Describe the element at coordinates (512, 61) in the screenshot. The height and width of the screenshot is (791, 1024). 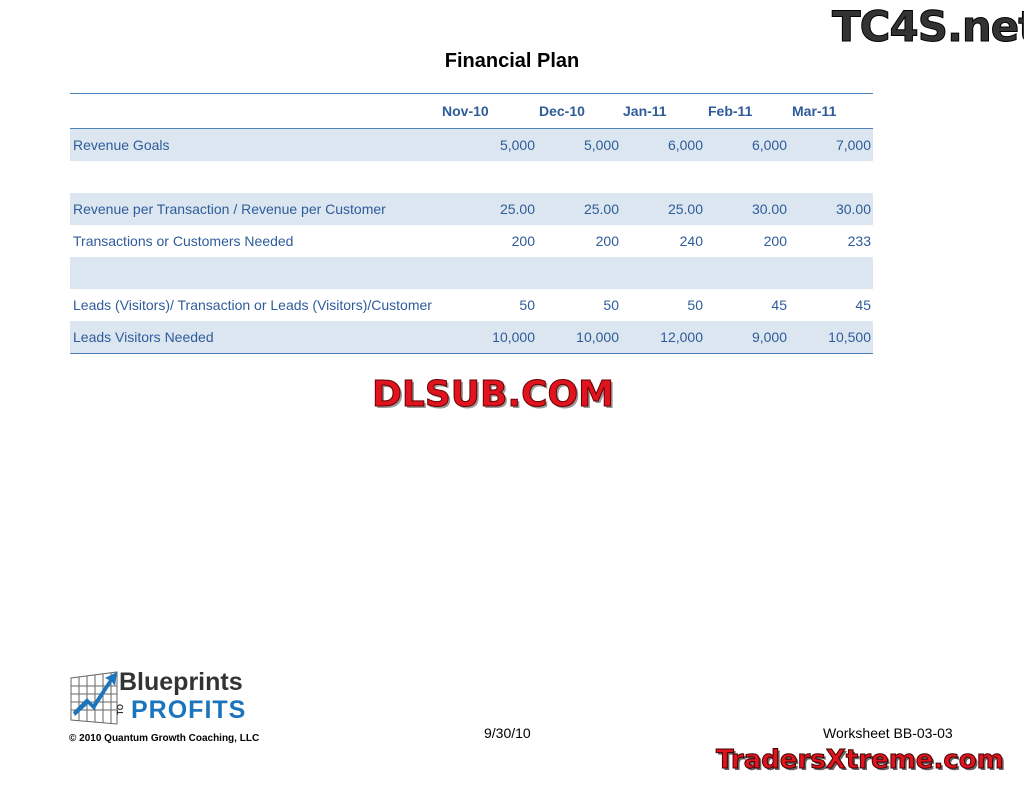
I see `page-title: Financial Plan` at that location.